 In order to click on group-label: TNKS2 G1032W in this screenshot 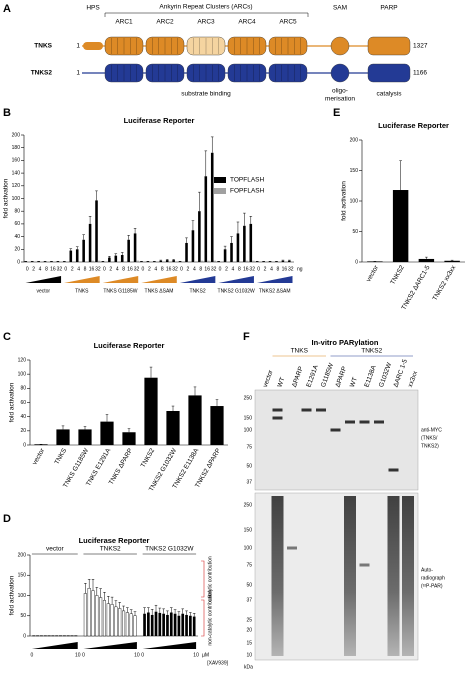, I will do `click(169, 549)`.